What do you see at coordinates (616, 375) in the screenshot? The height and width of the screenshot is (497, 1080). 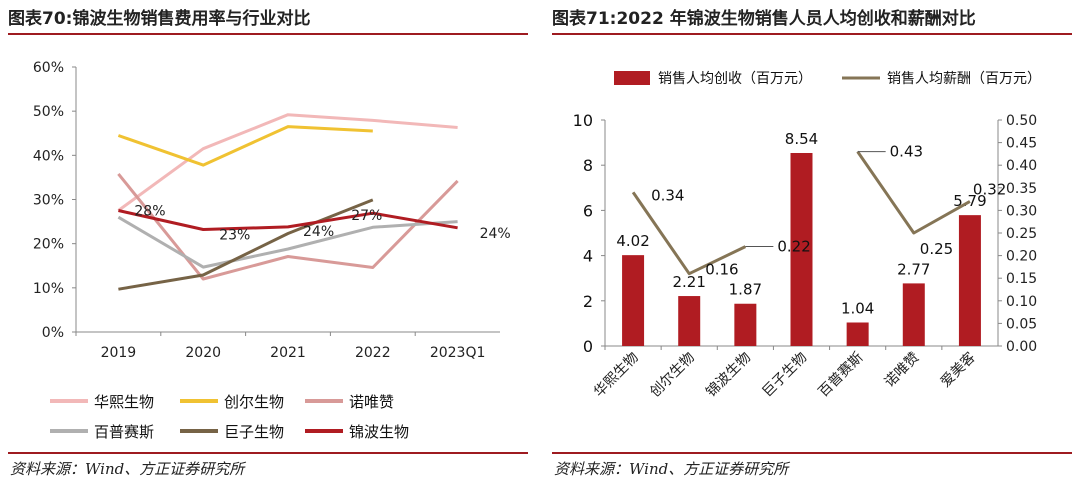 I see `x-tick-label: 华熙生物` at bounding box center [616, 375].